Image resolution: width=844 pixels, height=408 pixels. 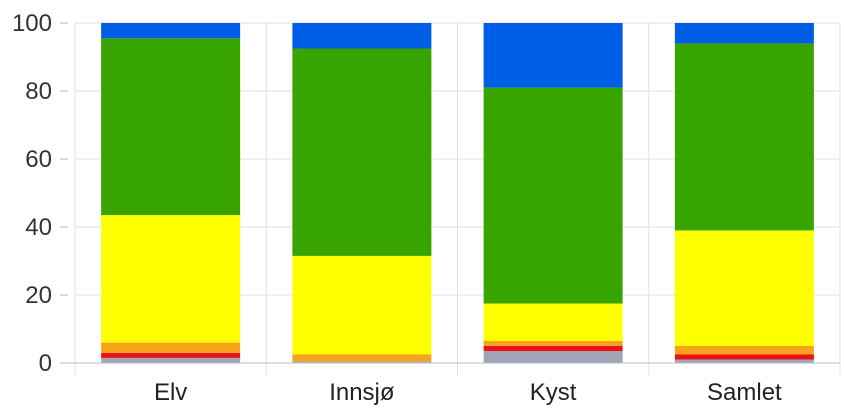 What do you see at coordinates (744, 392) in the screenshot?
I see `x-tick-label: Samlet` at bounding box center [744, 392].